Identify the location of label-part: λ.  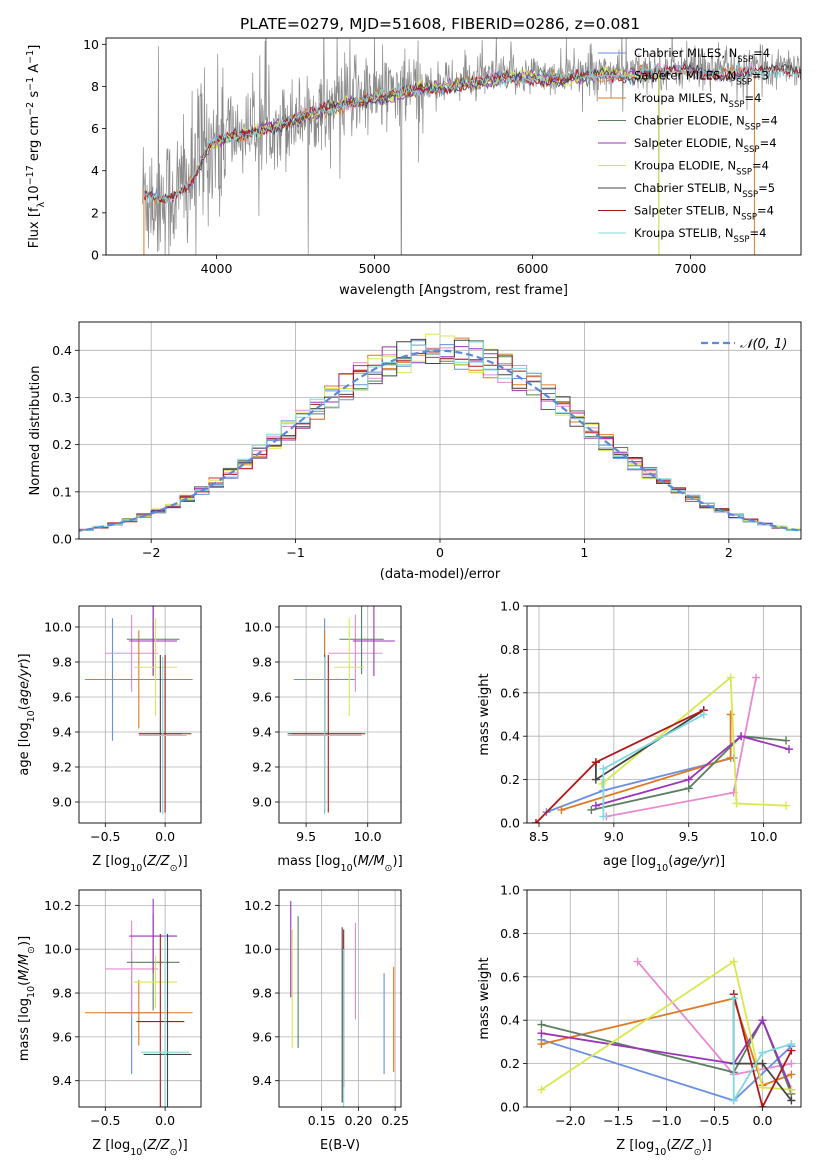
(41, 204).